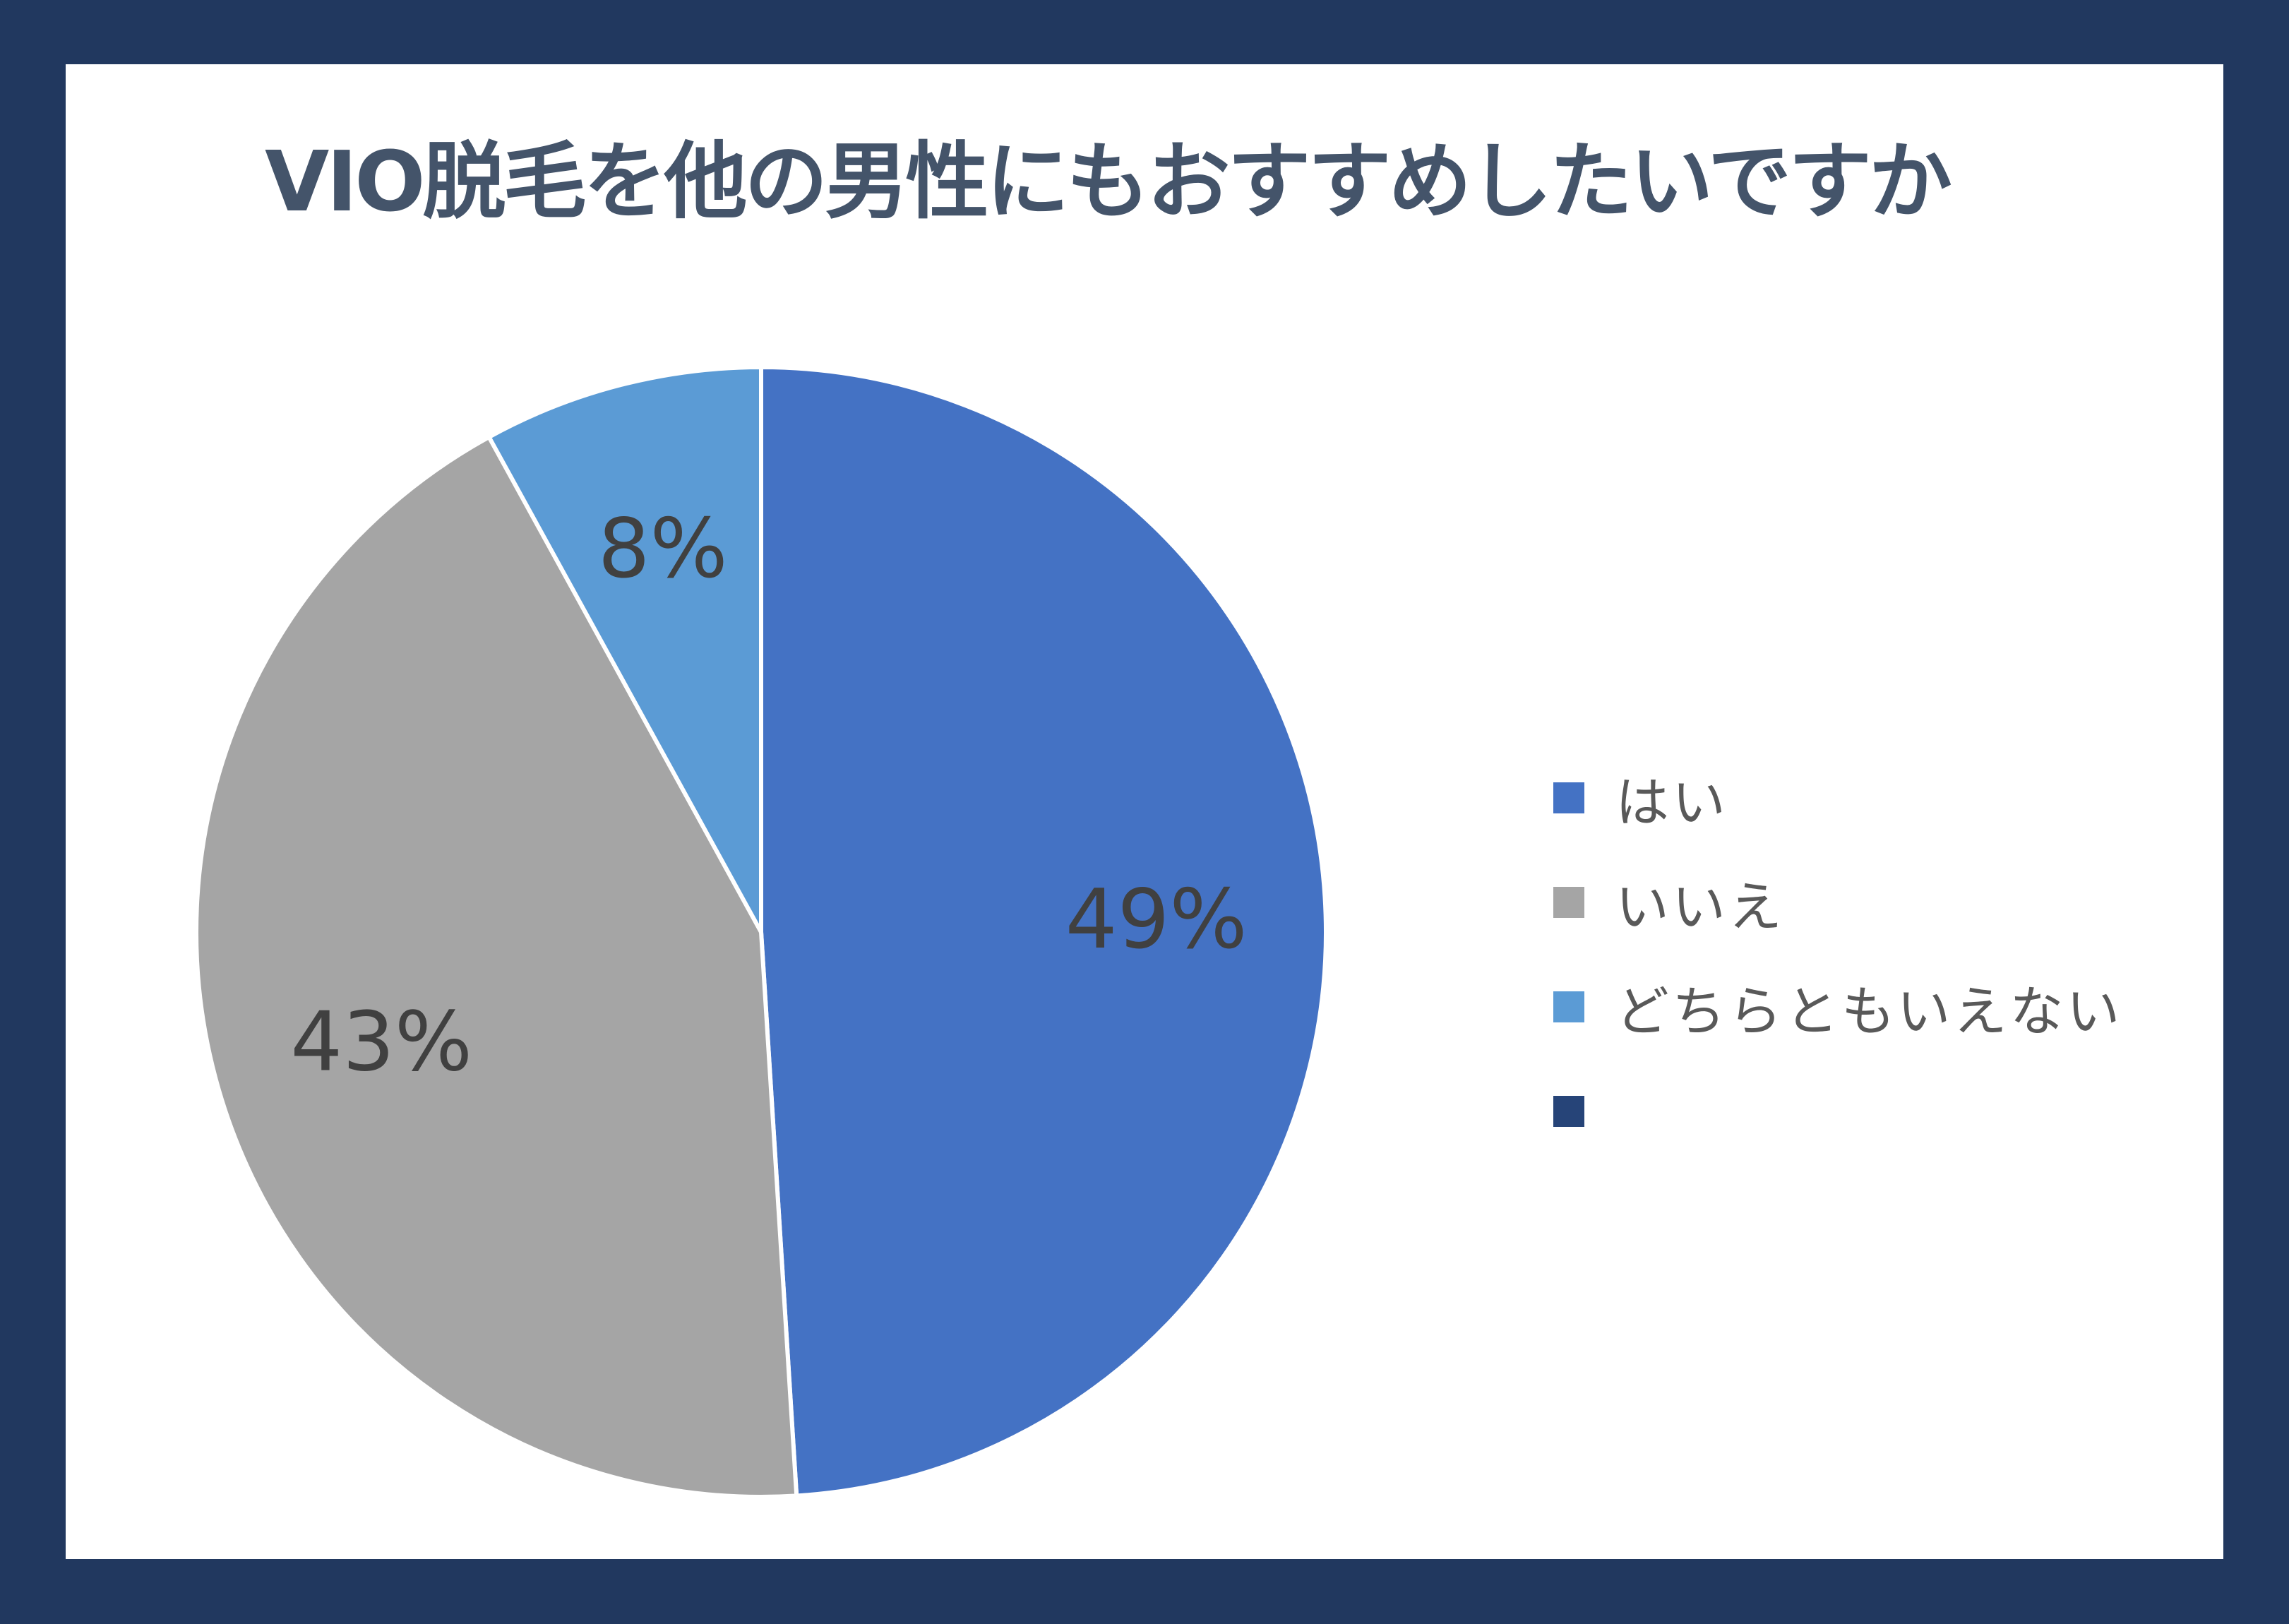 The height and width of the screenshot is (1624, 2289). I want to click on legend-item-1: はい, so click(1837, 798).